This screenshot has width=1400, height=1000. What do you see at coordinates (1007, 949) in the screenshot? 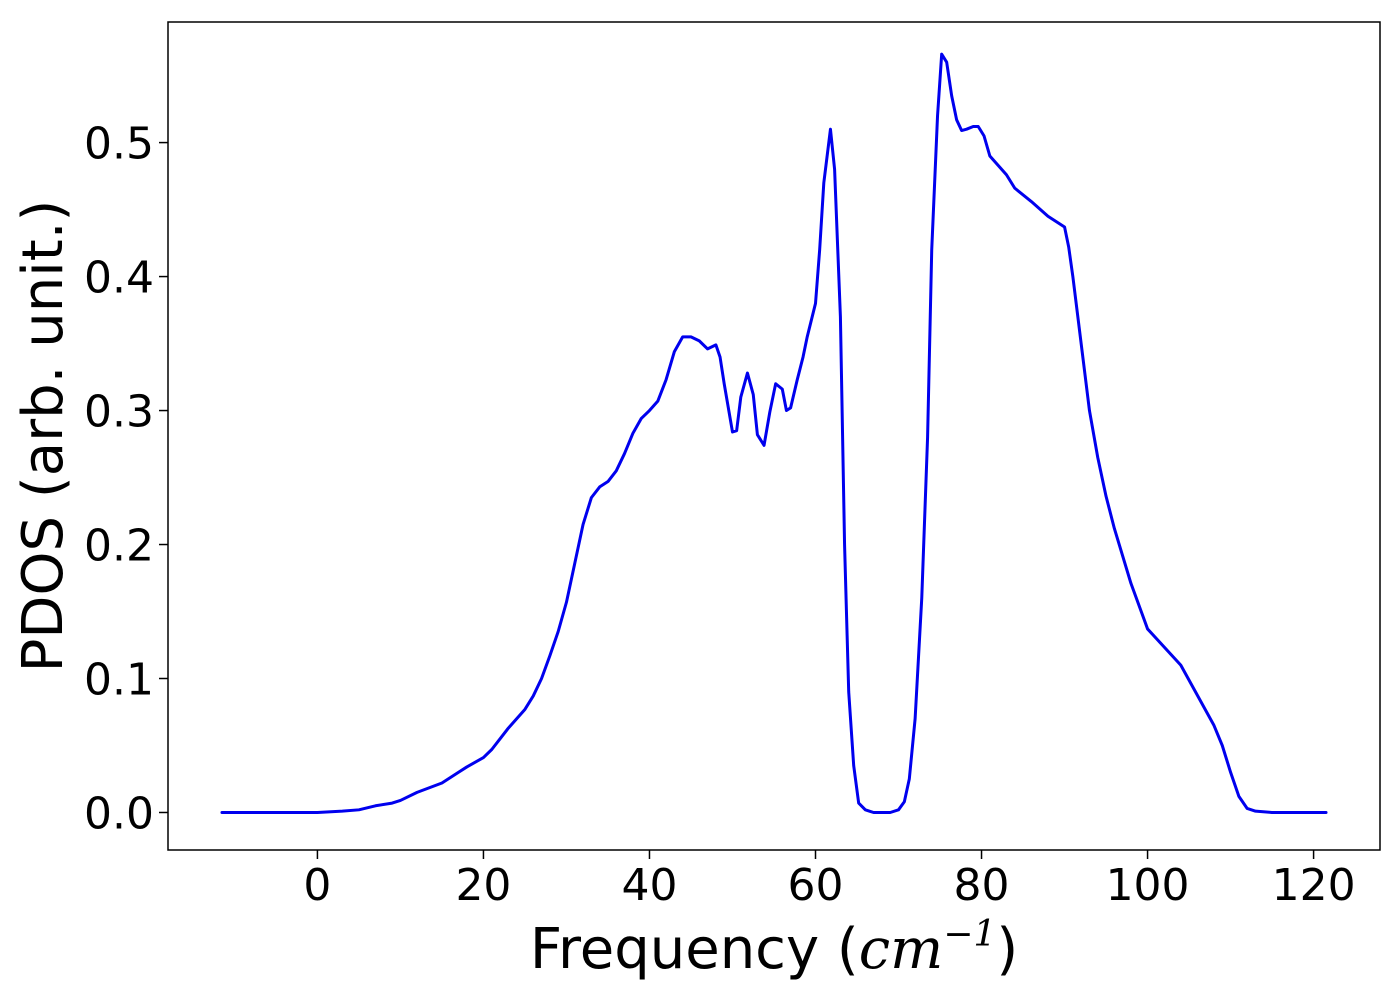
I see `x-axis-label-suffix: )` at bounding box center [1007, 949].